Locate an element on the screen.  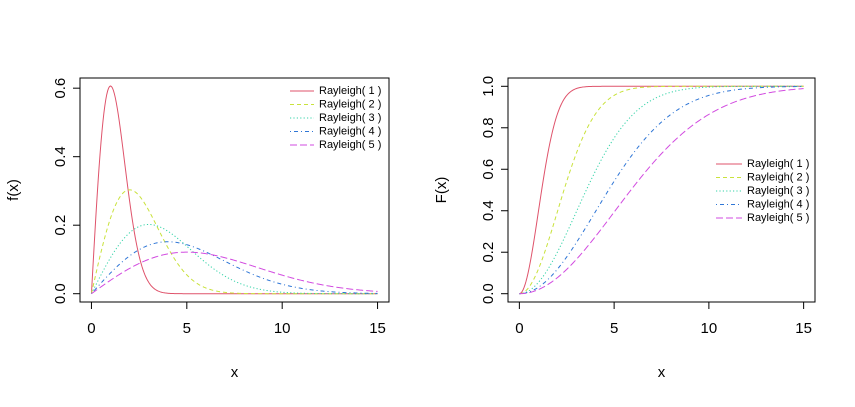
y-tick-label: 0.8 is located at coordinates (488, 127).